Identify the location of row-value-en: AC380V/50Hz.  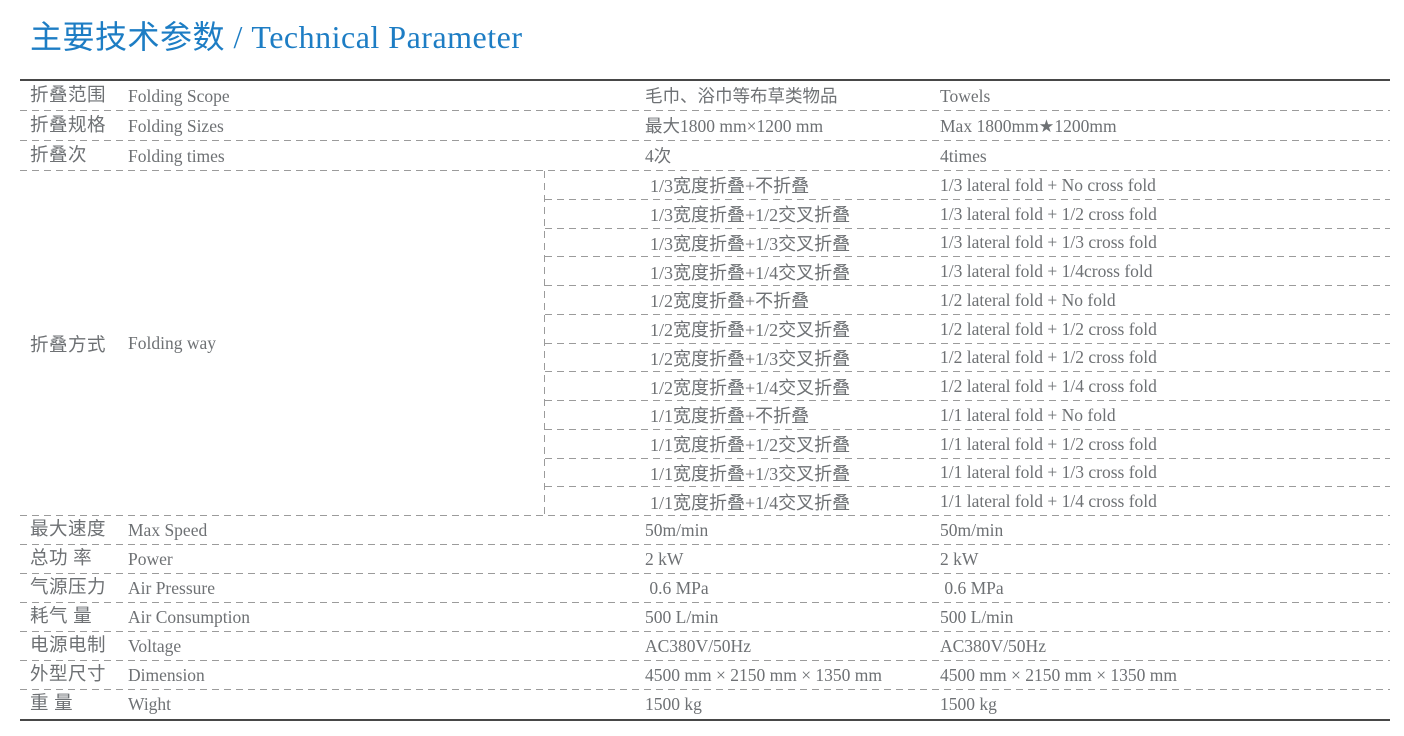
(993, 646).